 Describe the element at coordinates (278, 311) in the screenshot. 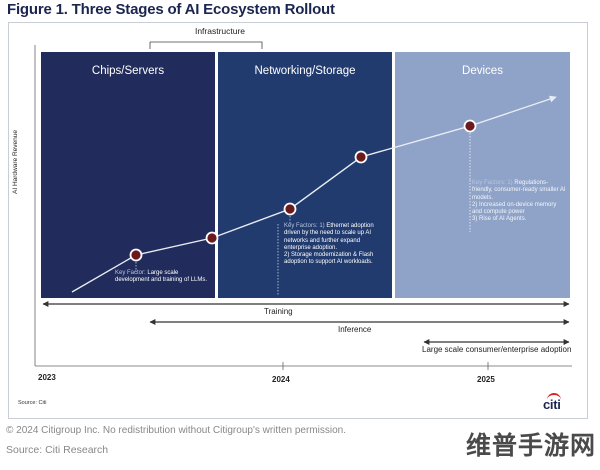

I see `training-label: Training` at that location.